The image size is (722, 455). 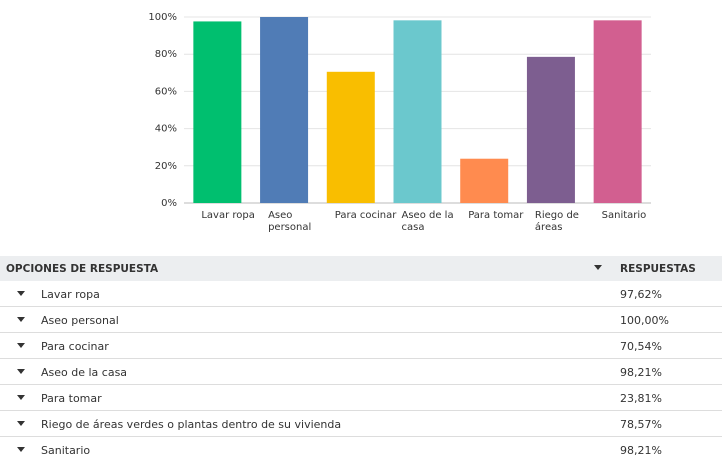 What do you see at coordinates (82, 269) in the screenshot?
I see `header-cell: OPCIONES DE RESPUESTA` at bounding box center [82, 269].